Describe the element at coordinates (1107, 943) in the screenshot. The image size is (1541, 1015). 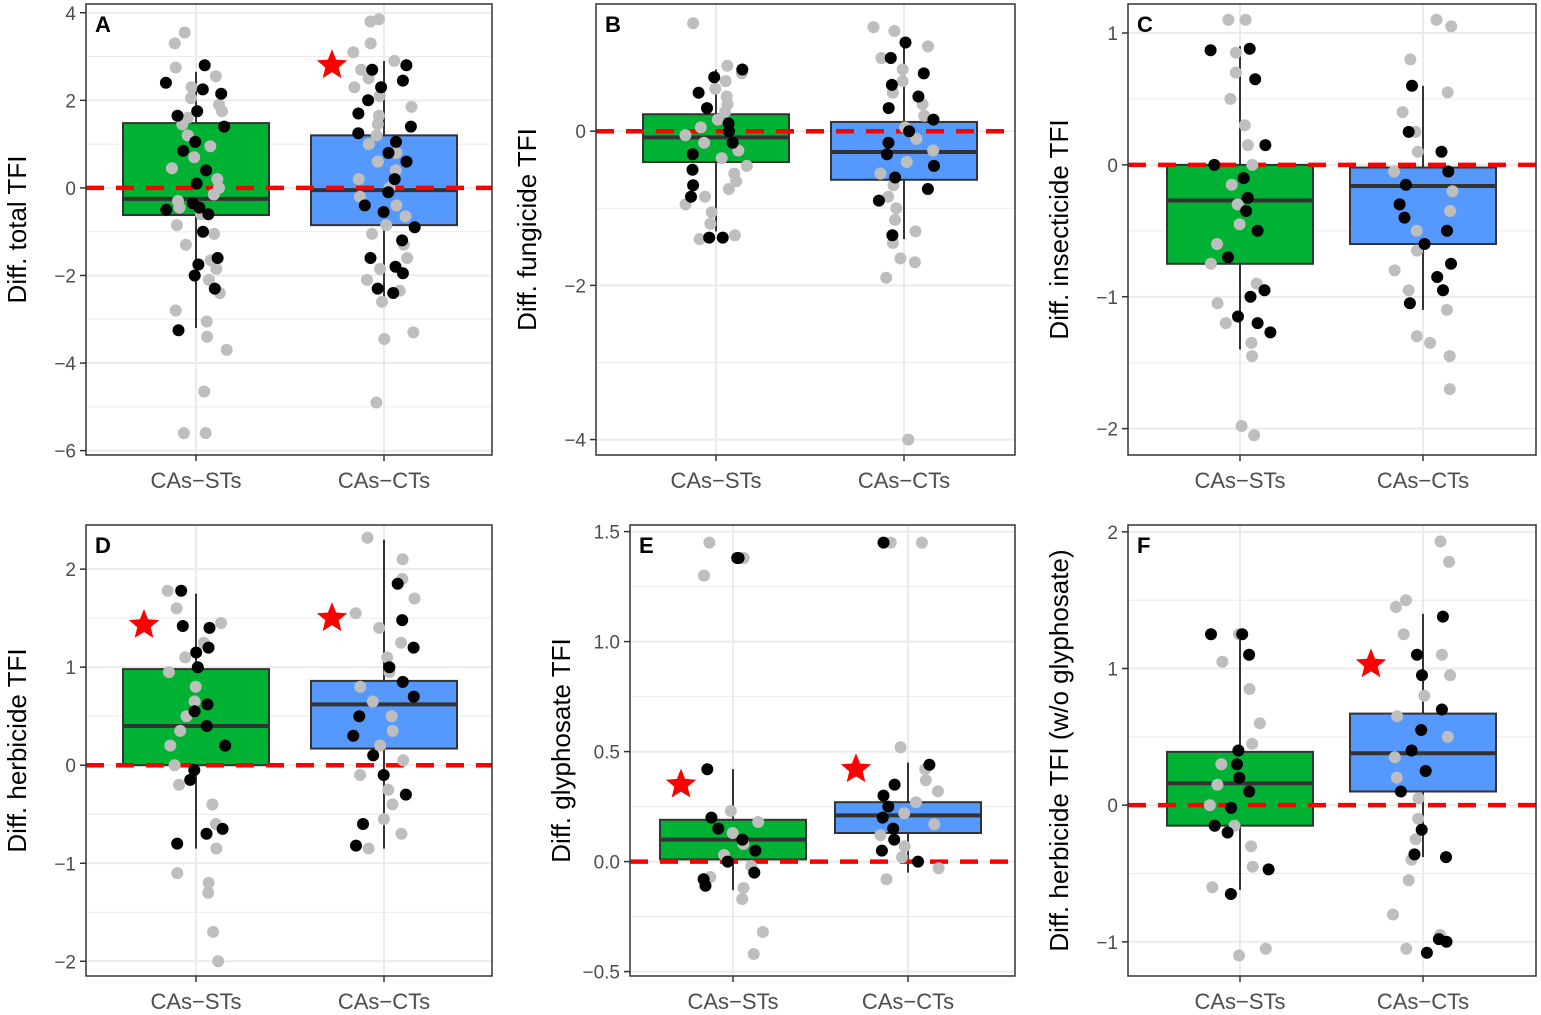
I see `y-tick-label: −1` at that location.